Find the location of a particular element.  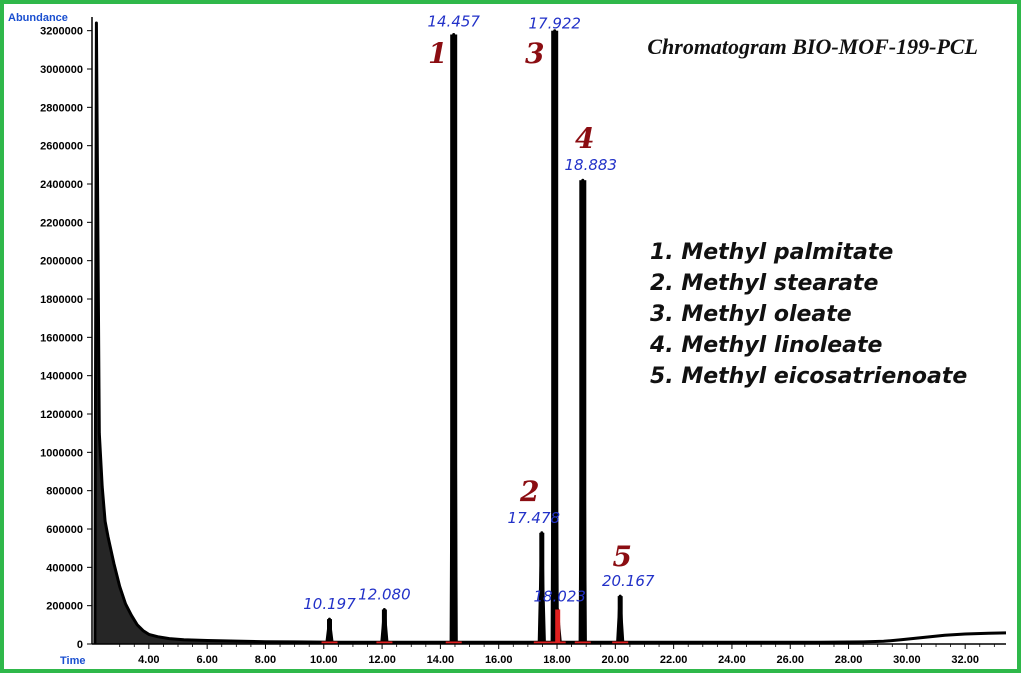

peak-number: 1 is located at coordinates (437, 53).